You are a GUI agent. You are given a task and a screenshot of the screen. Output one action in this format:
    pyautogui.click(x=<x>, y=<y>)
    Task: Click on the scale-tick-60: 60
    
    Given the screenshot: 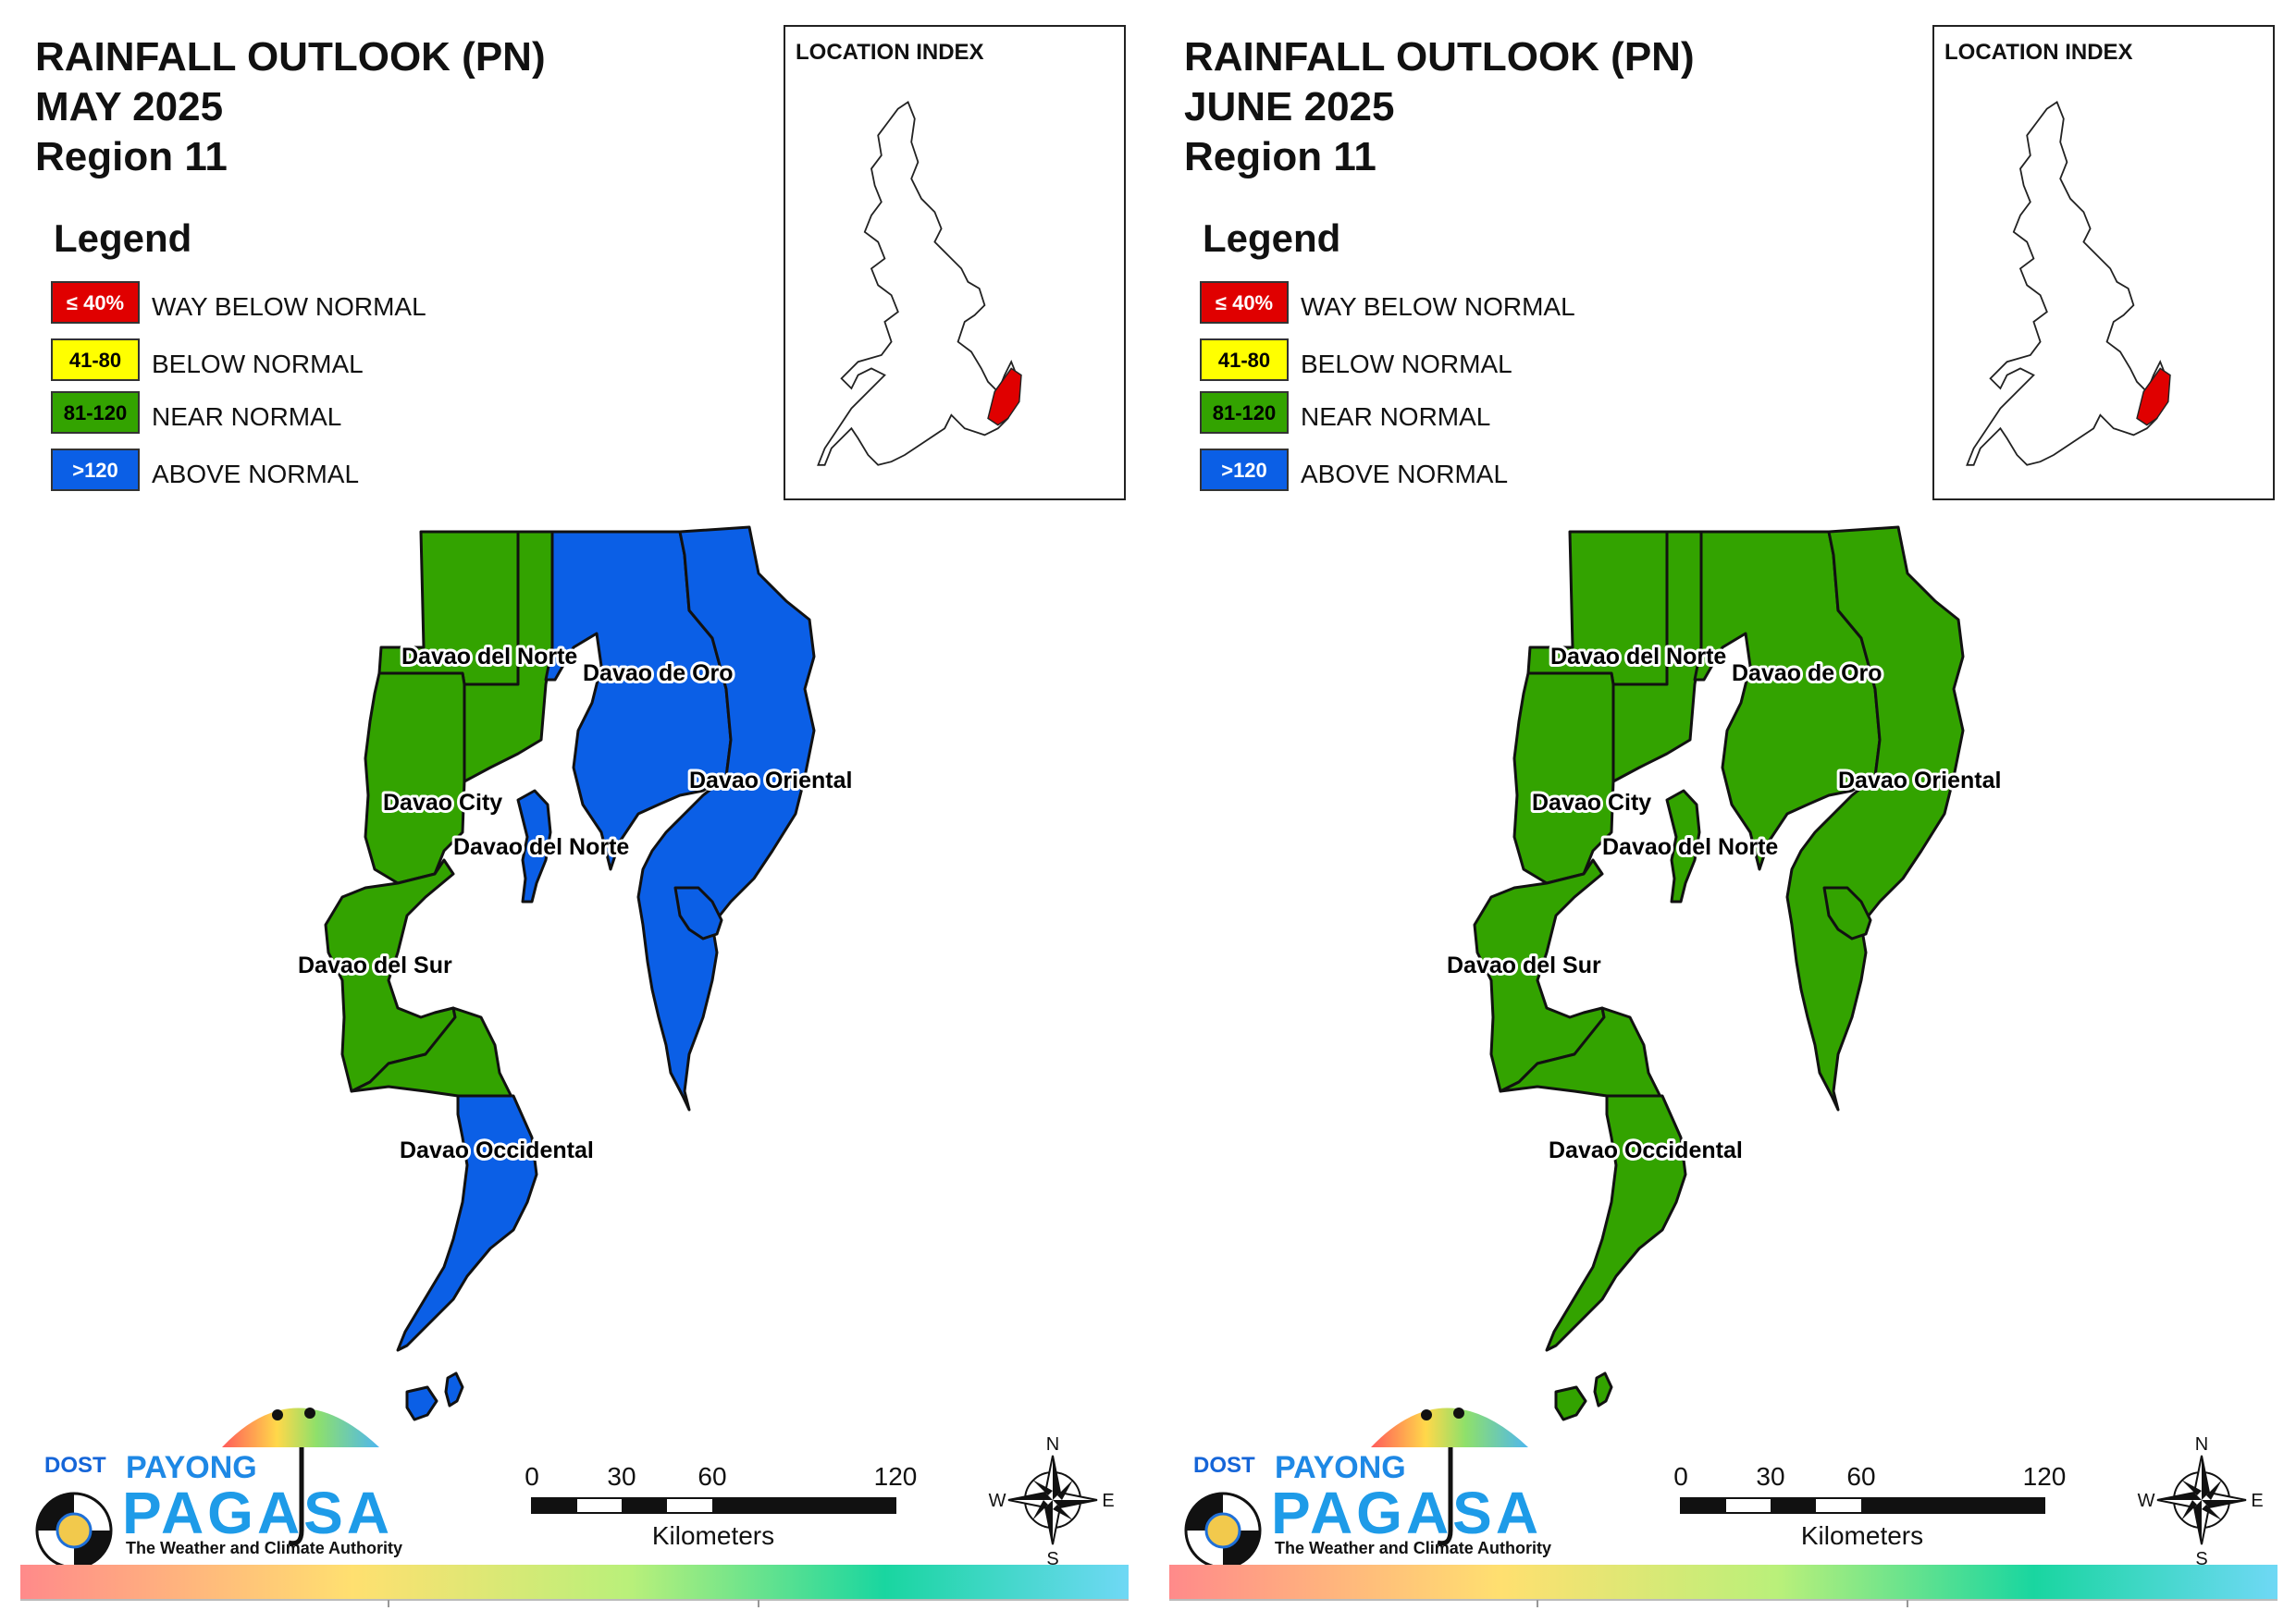 What is the action you would take?
    pyautogui.click(x=1860, y=1476)
    